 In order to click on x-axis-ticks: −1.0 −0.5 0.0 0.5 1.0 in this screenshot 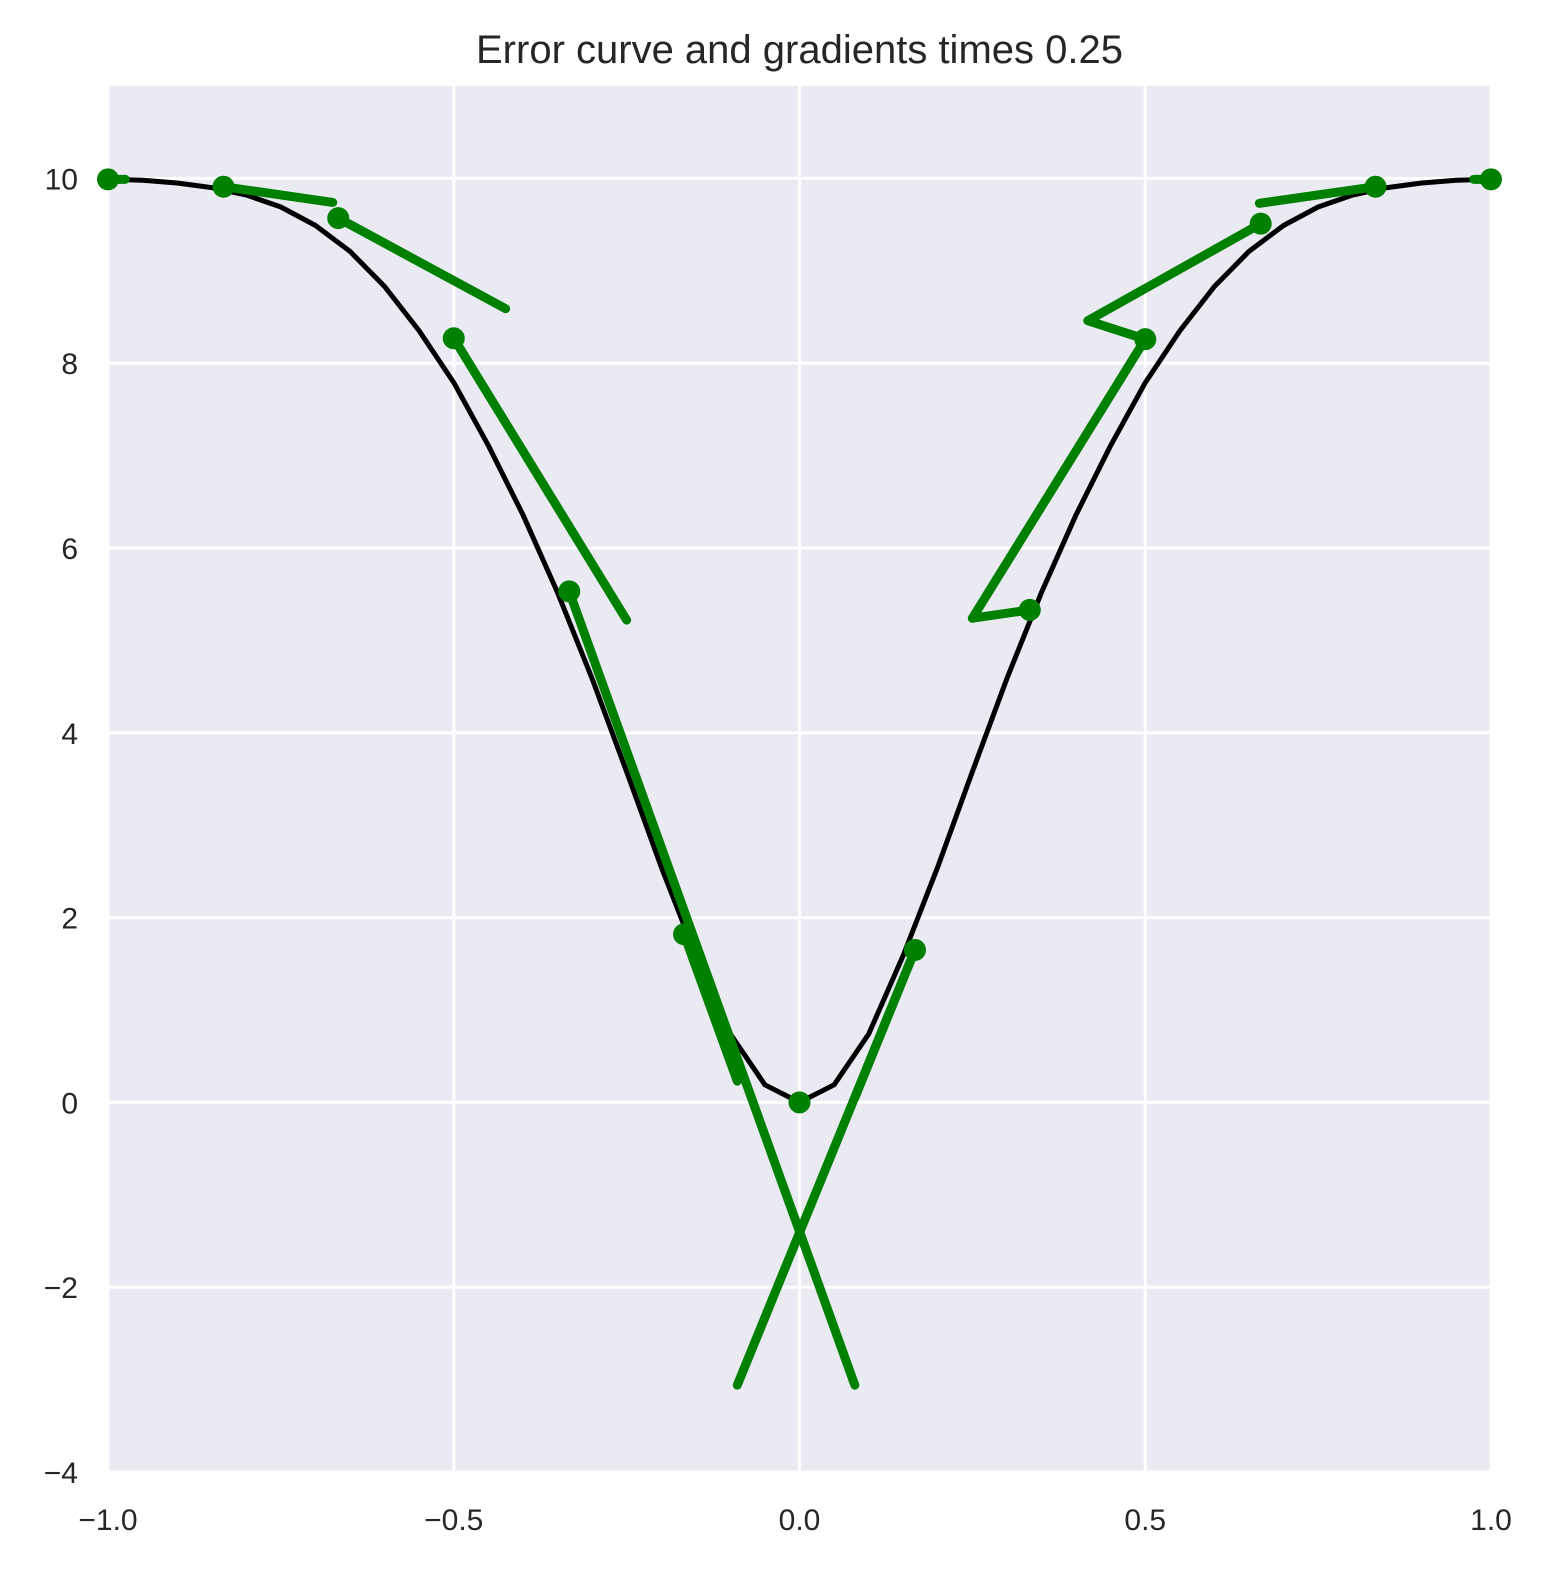, I will do `click(794, 1520)`.